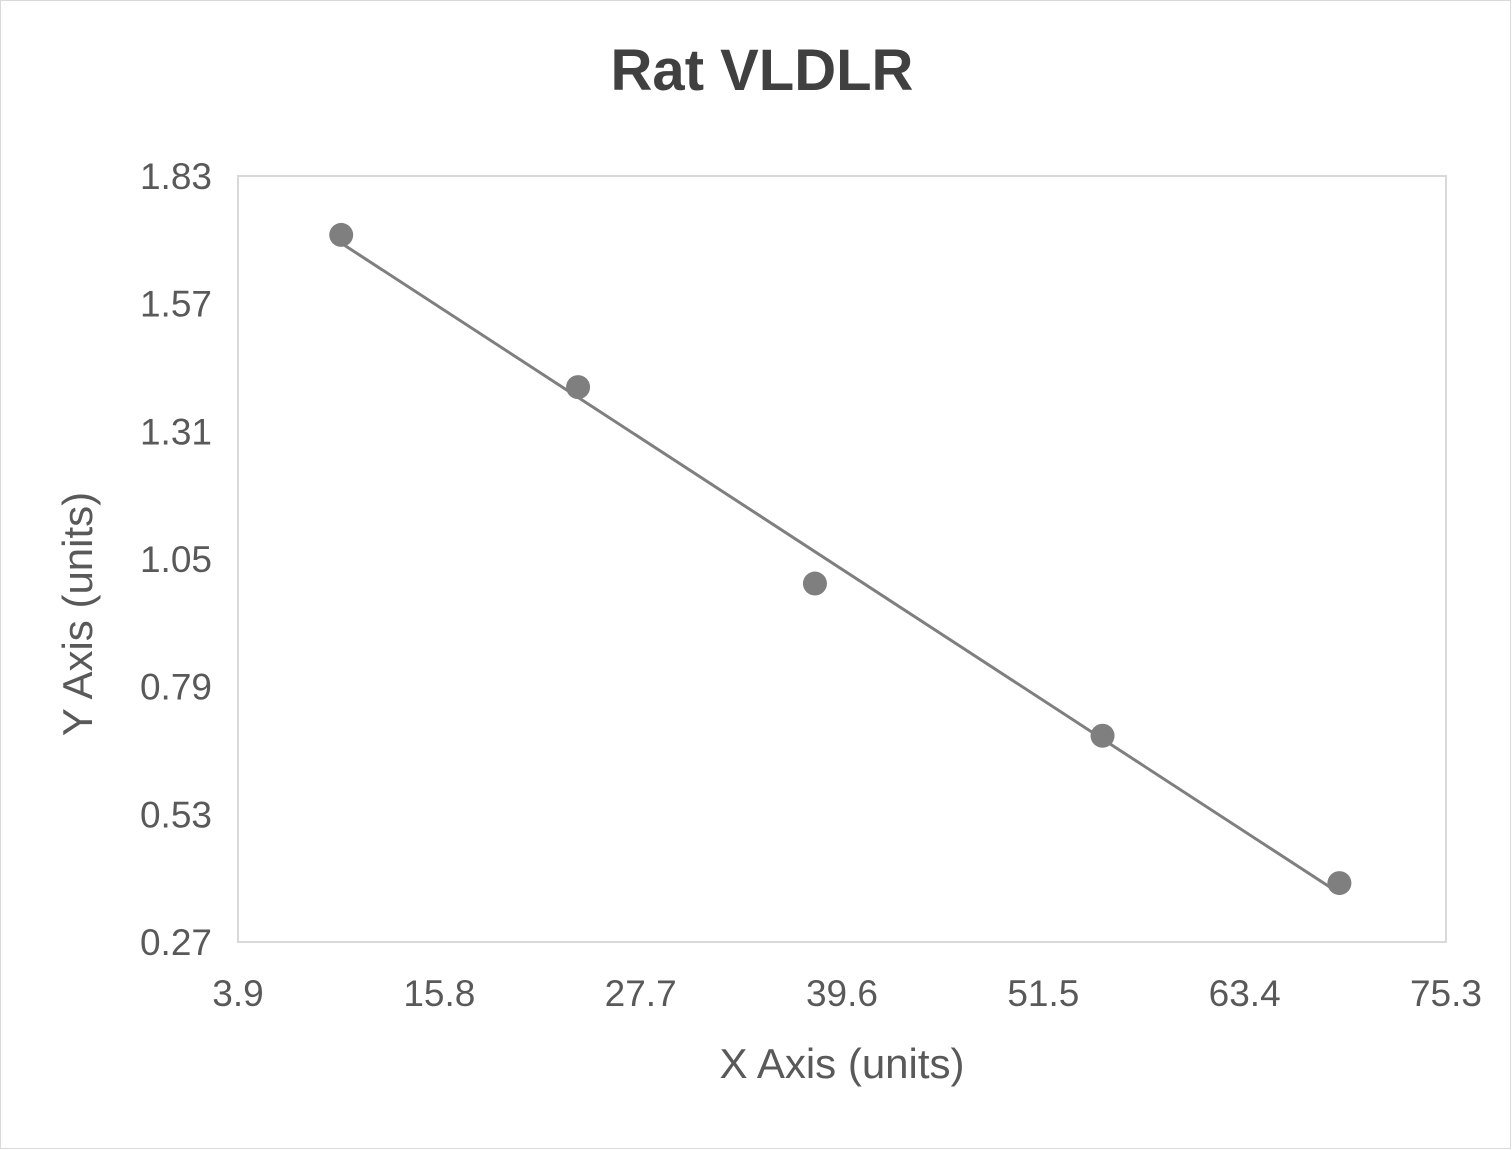  I want to click on x-tick-label: 63.4, so click(1245, 993).